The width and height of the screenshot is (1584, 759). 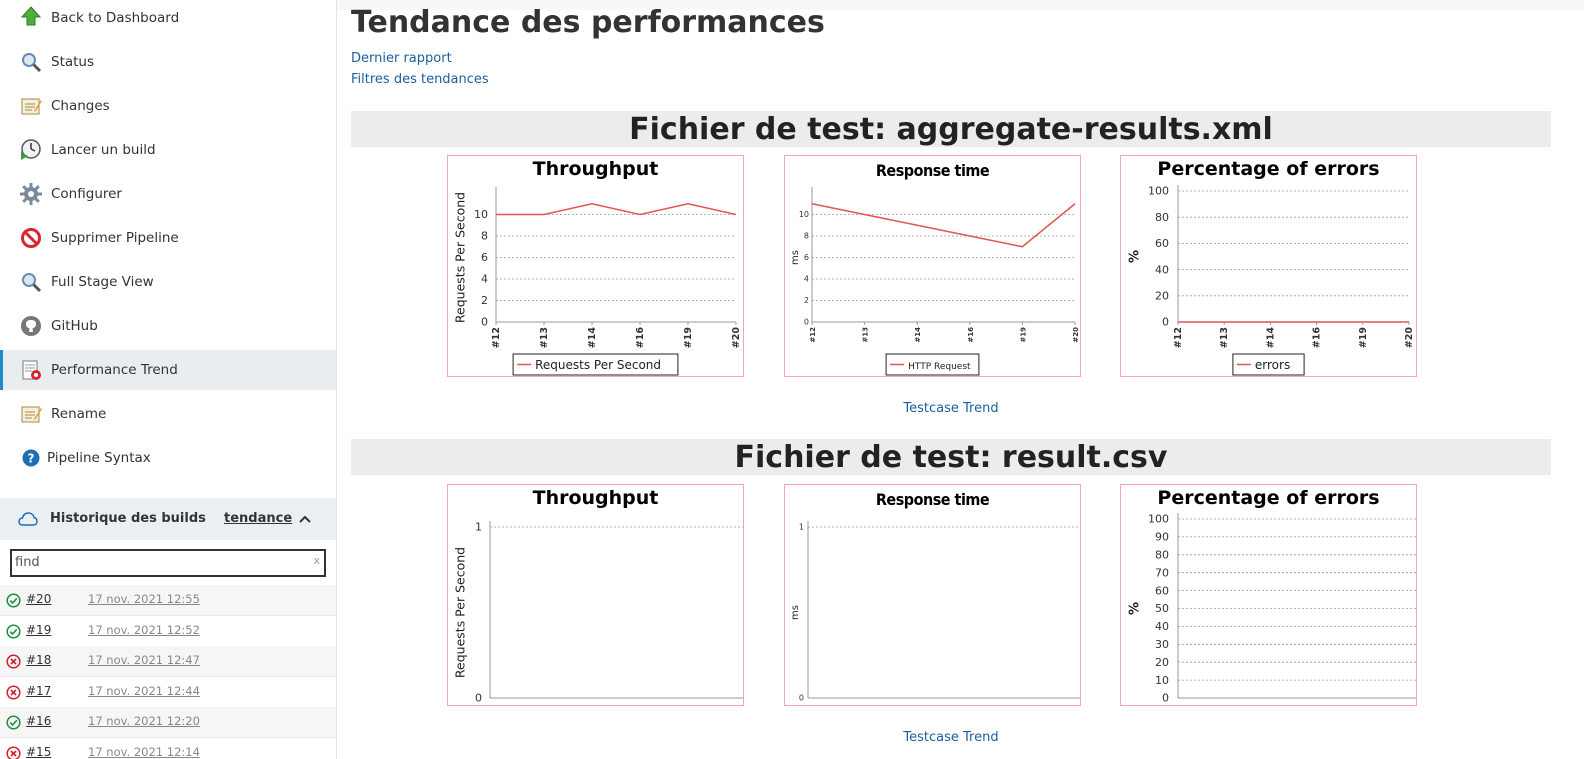 I want to click on y-tick-label: 40, so click(x=1162, y=626).